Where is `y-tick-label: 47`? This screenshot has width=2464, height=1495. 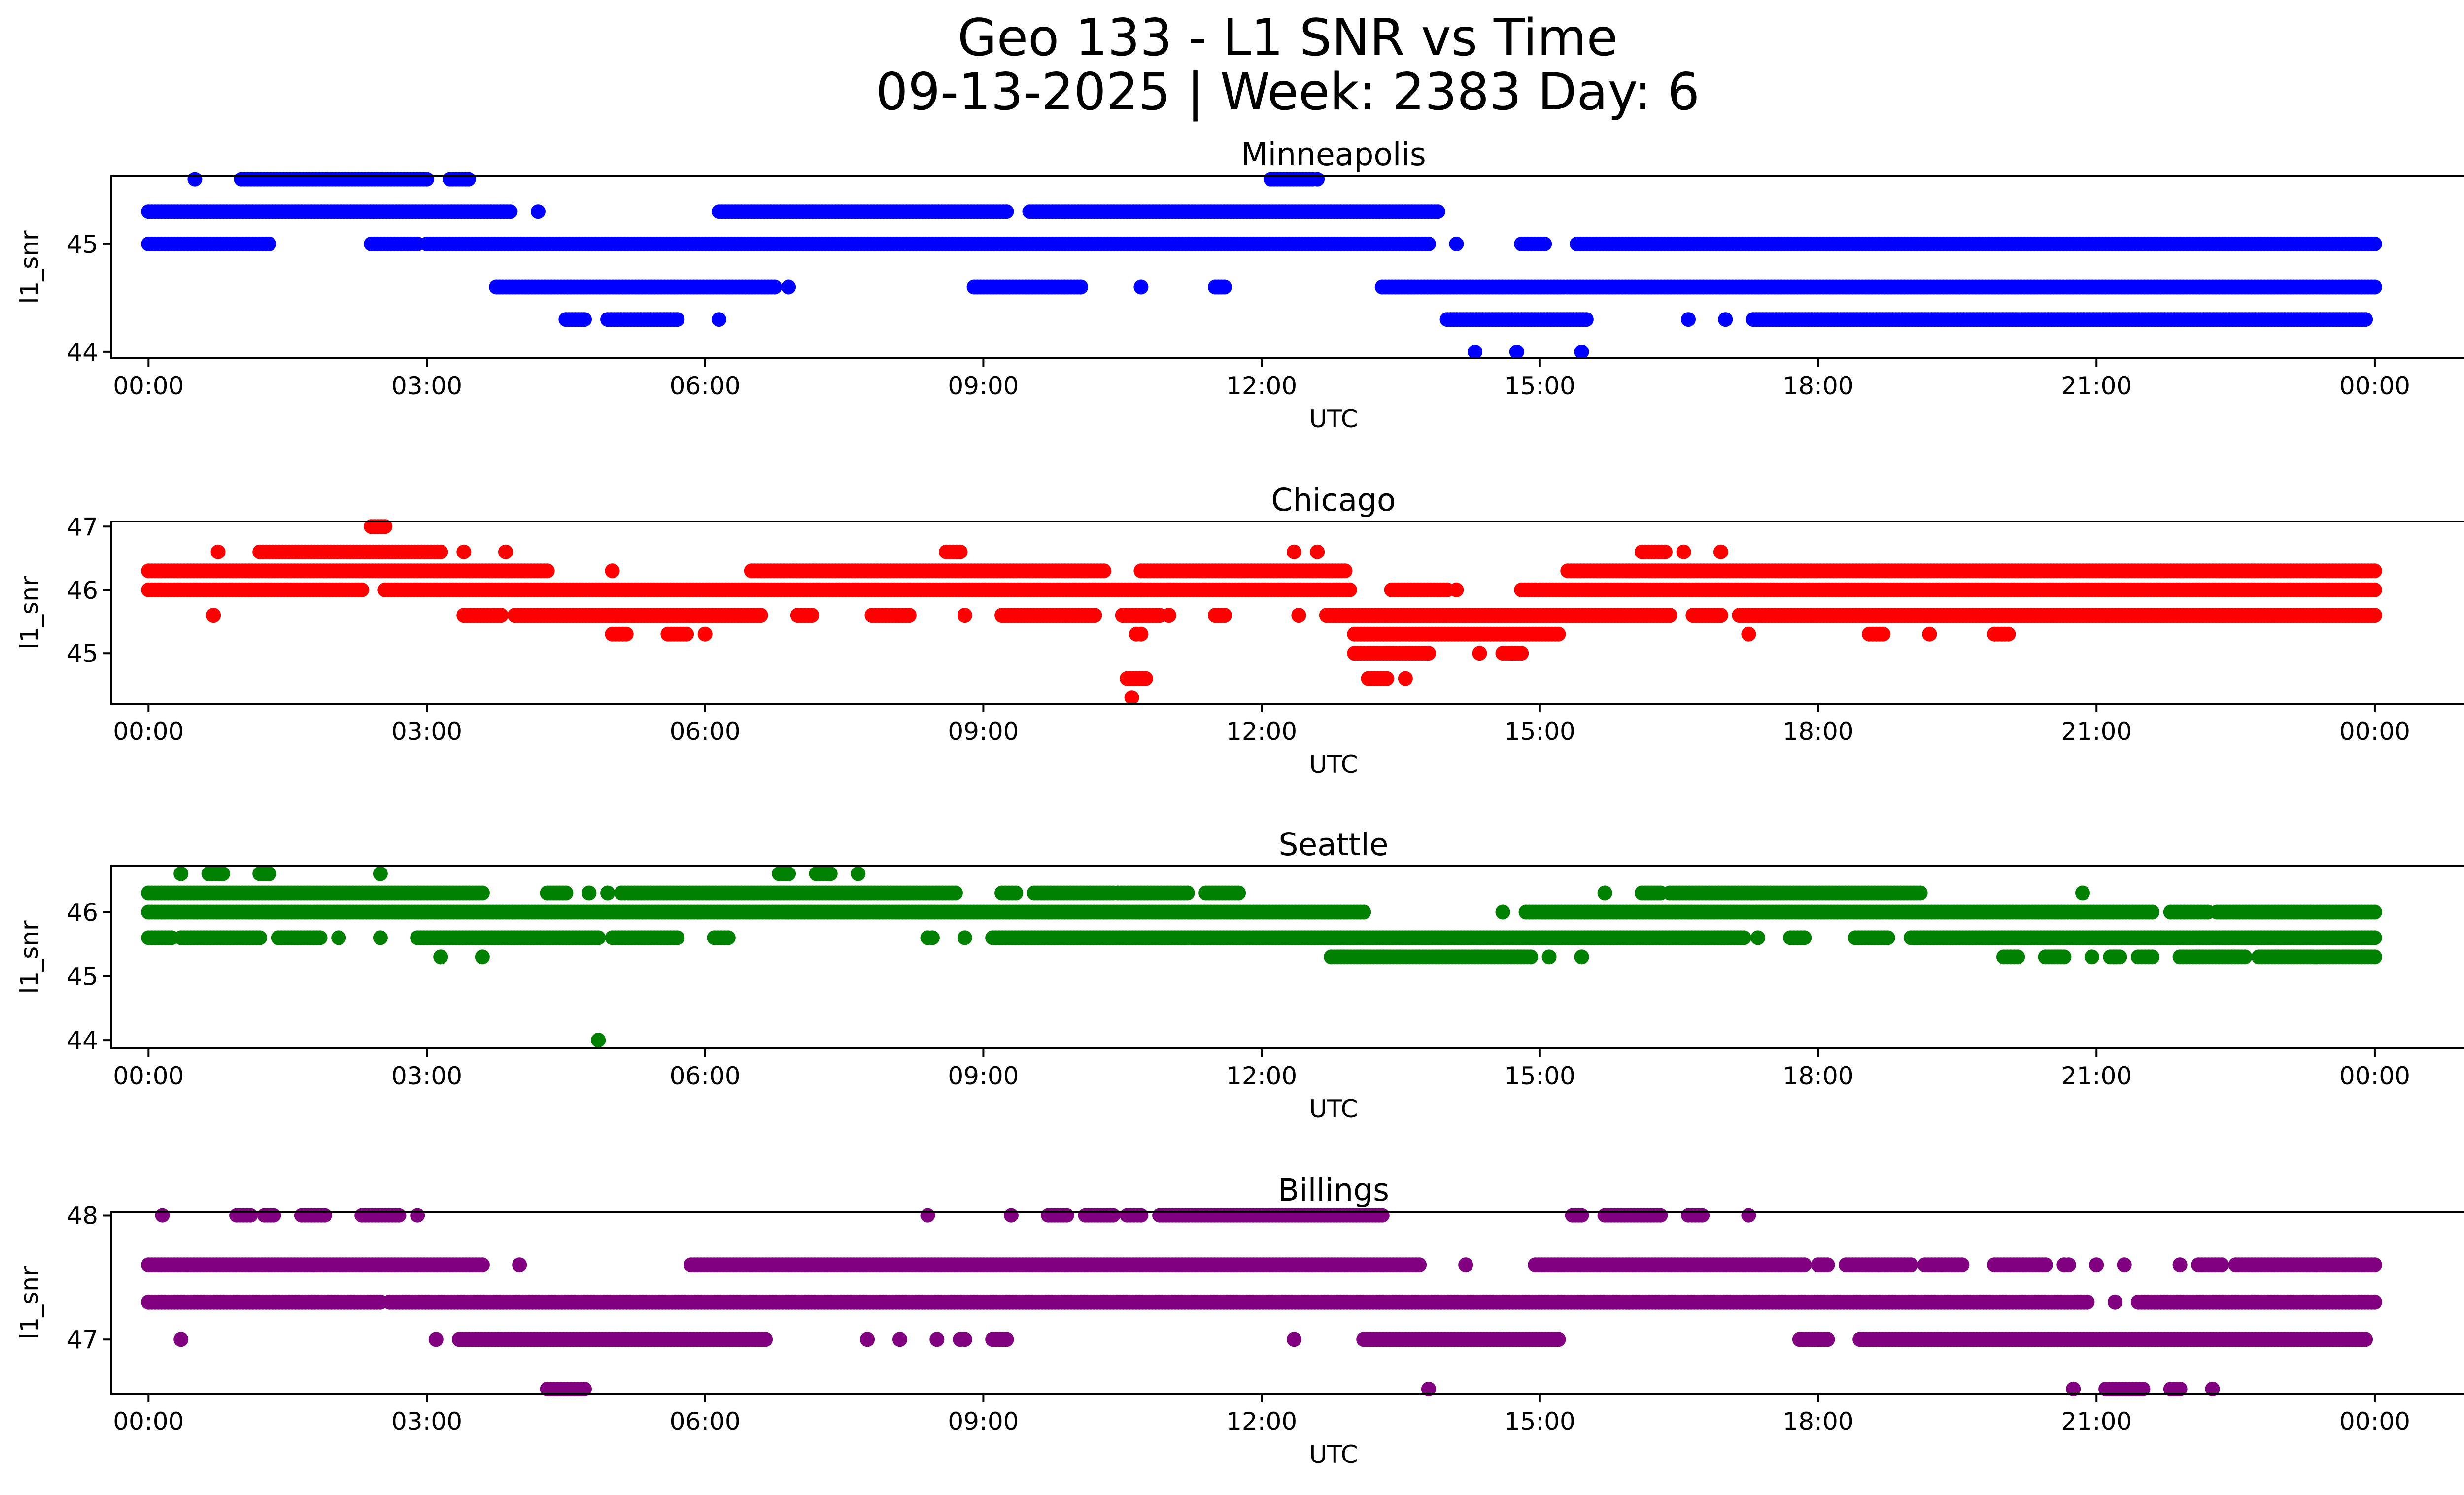
y-tick-label: 47 is located at coordinates (82, 527).